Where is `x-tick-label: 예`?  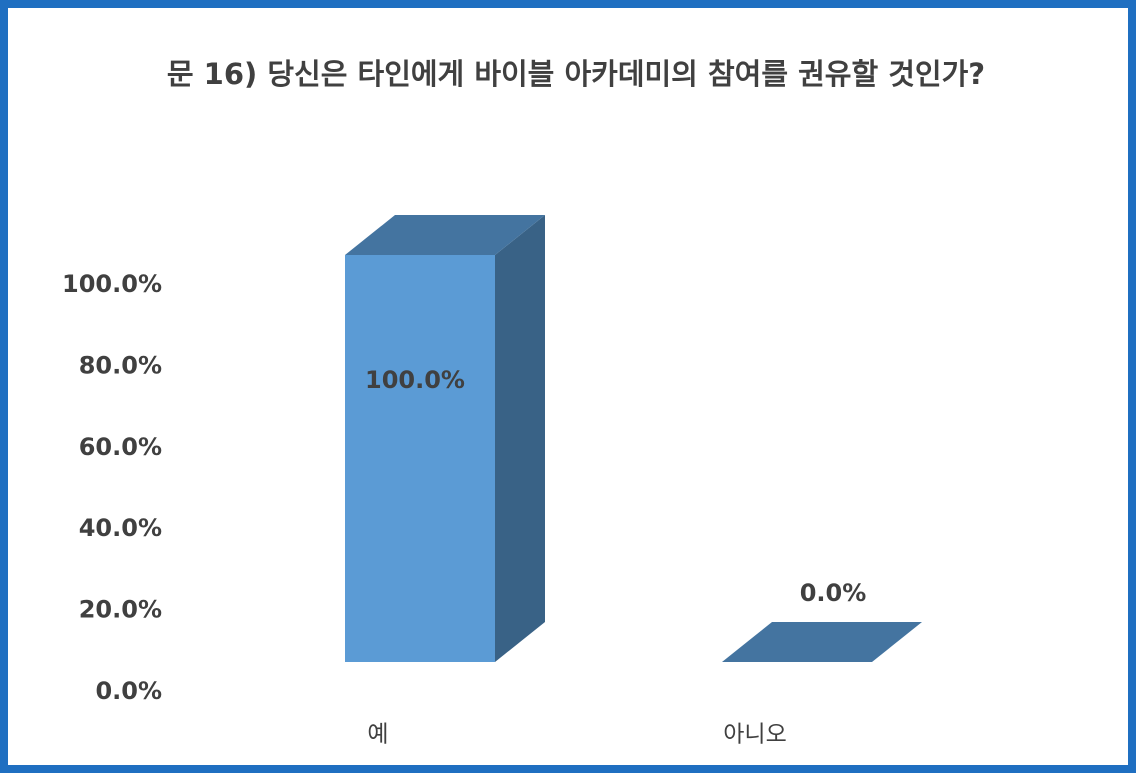
x-tick-label: 예 is located at coordinates (377, 735).